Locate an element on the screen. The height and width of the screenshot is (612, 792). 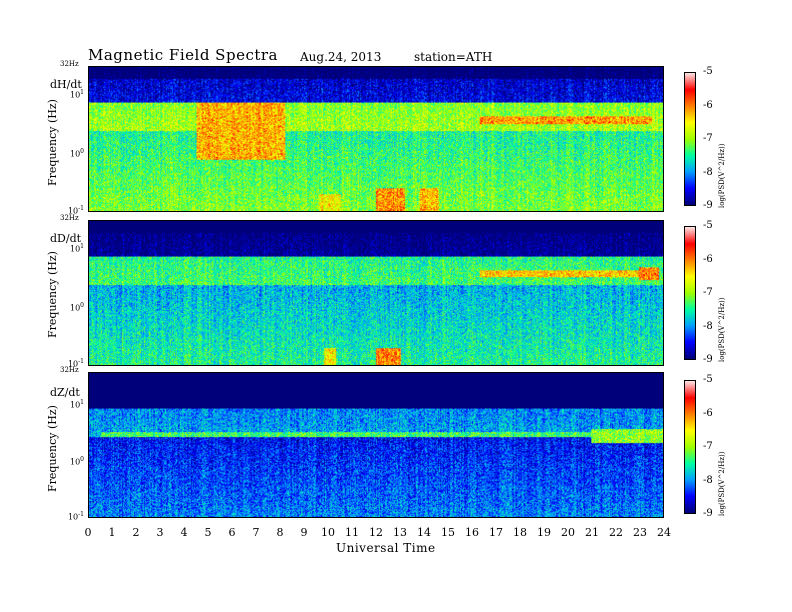
x-tick-label: 22 is located at coordinates (616, 532).